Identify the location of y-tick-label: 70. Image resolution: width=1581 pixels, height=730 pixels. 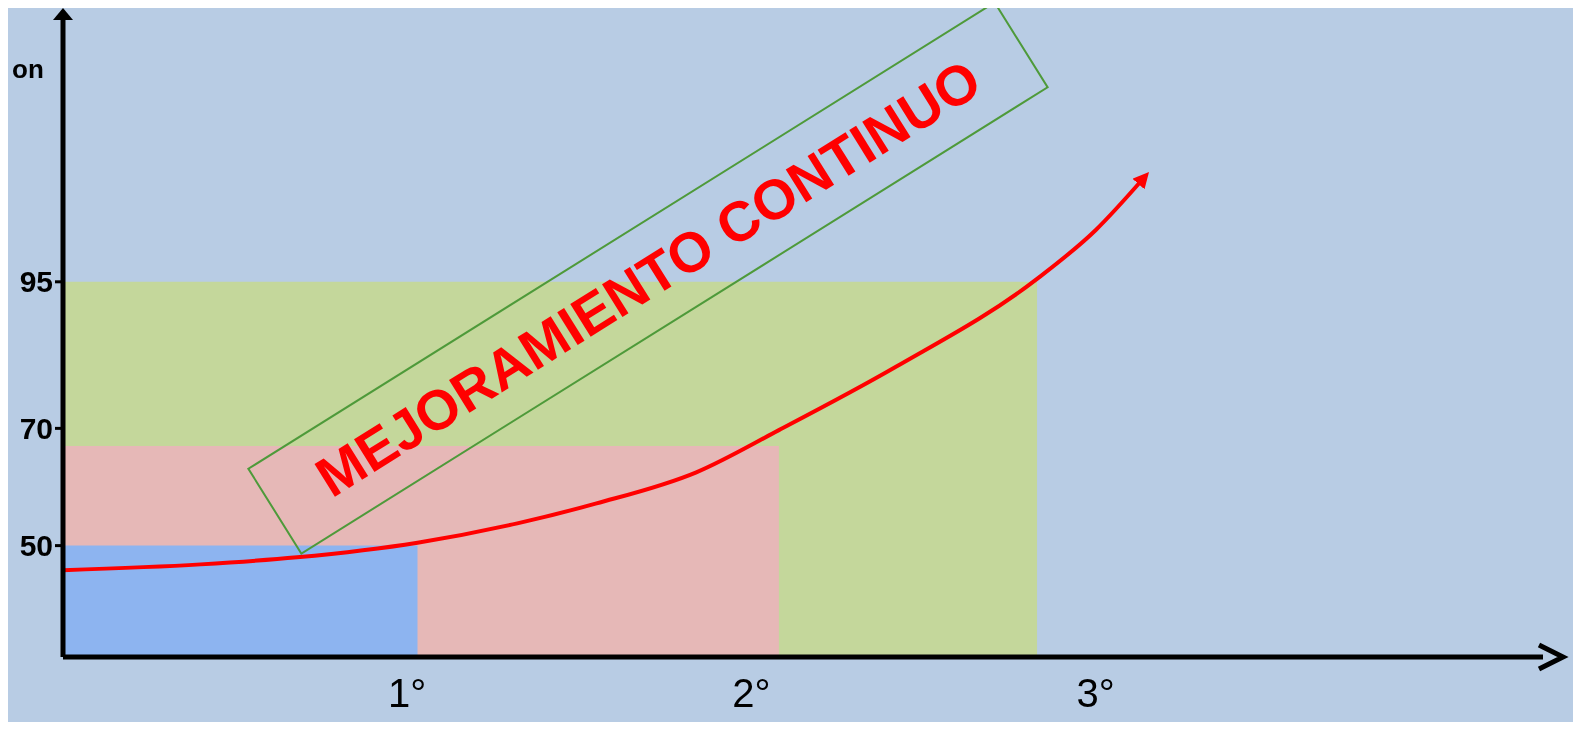
(36, 428).